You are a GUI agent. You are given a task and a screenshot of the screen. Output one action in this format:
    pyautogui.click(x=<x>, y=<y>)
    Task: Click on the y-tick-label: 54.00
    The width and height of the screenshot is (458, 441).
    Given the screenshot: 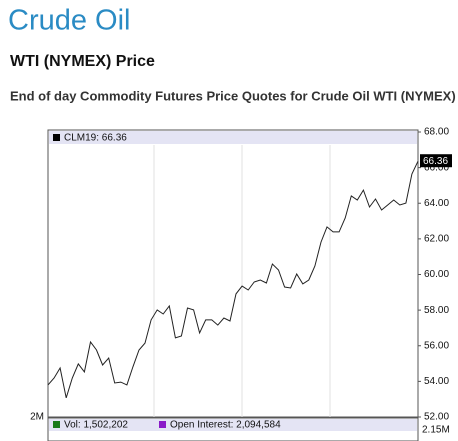 What is the action you would take?
    pyautogui.click(x=436, y=381)
    